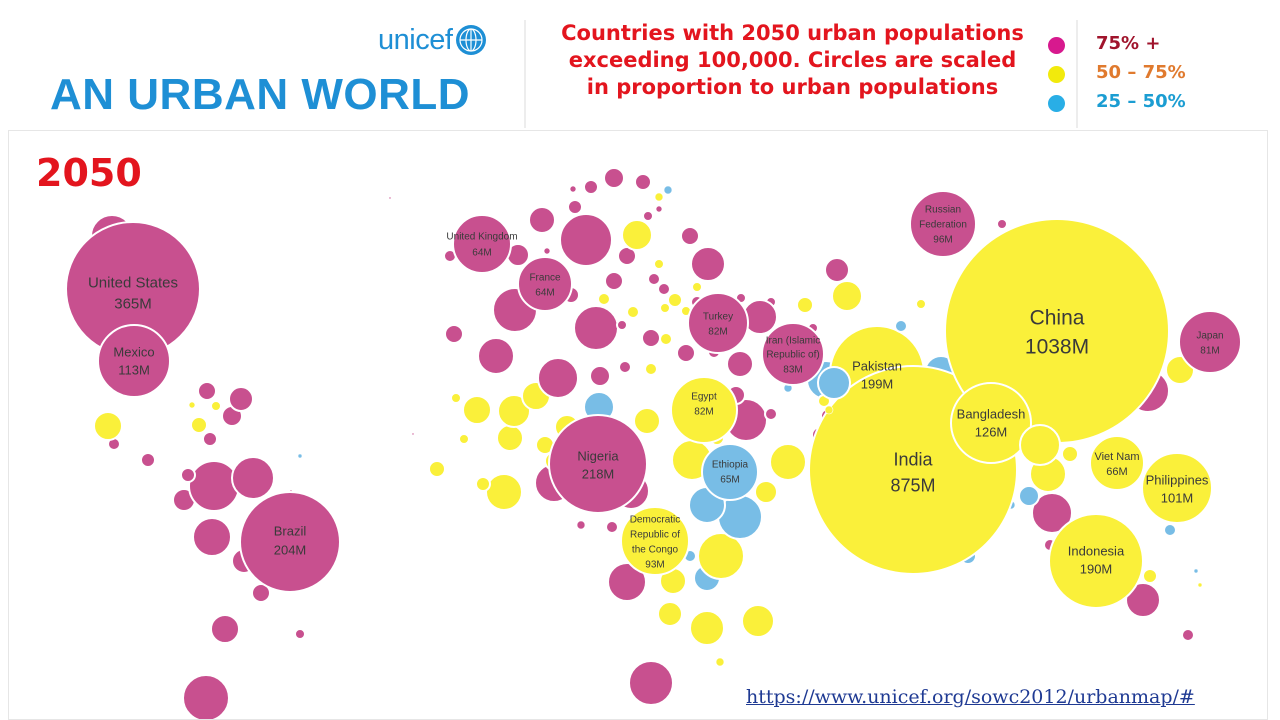  I want to click on bubble-nigeria, so click(598, 464).